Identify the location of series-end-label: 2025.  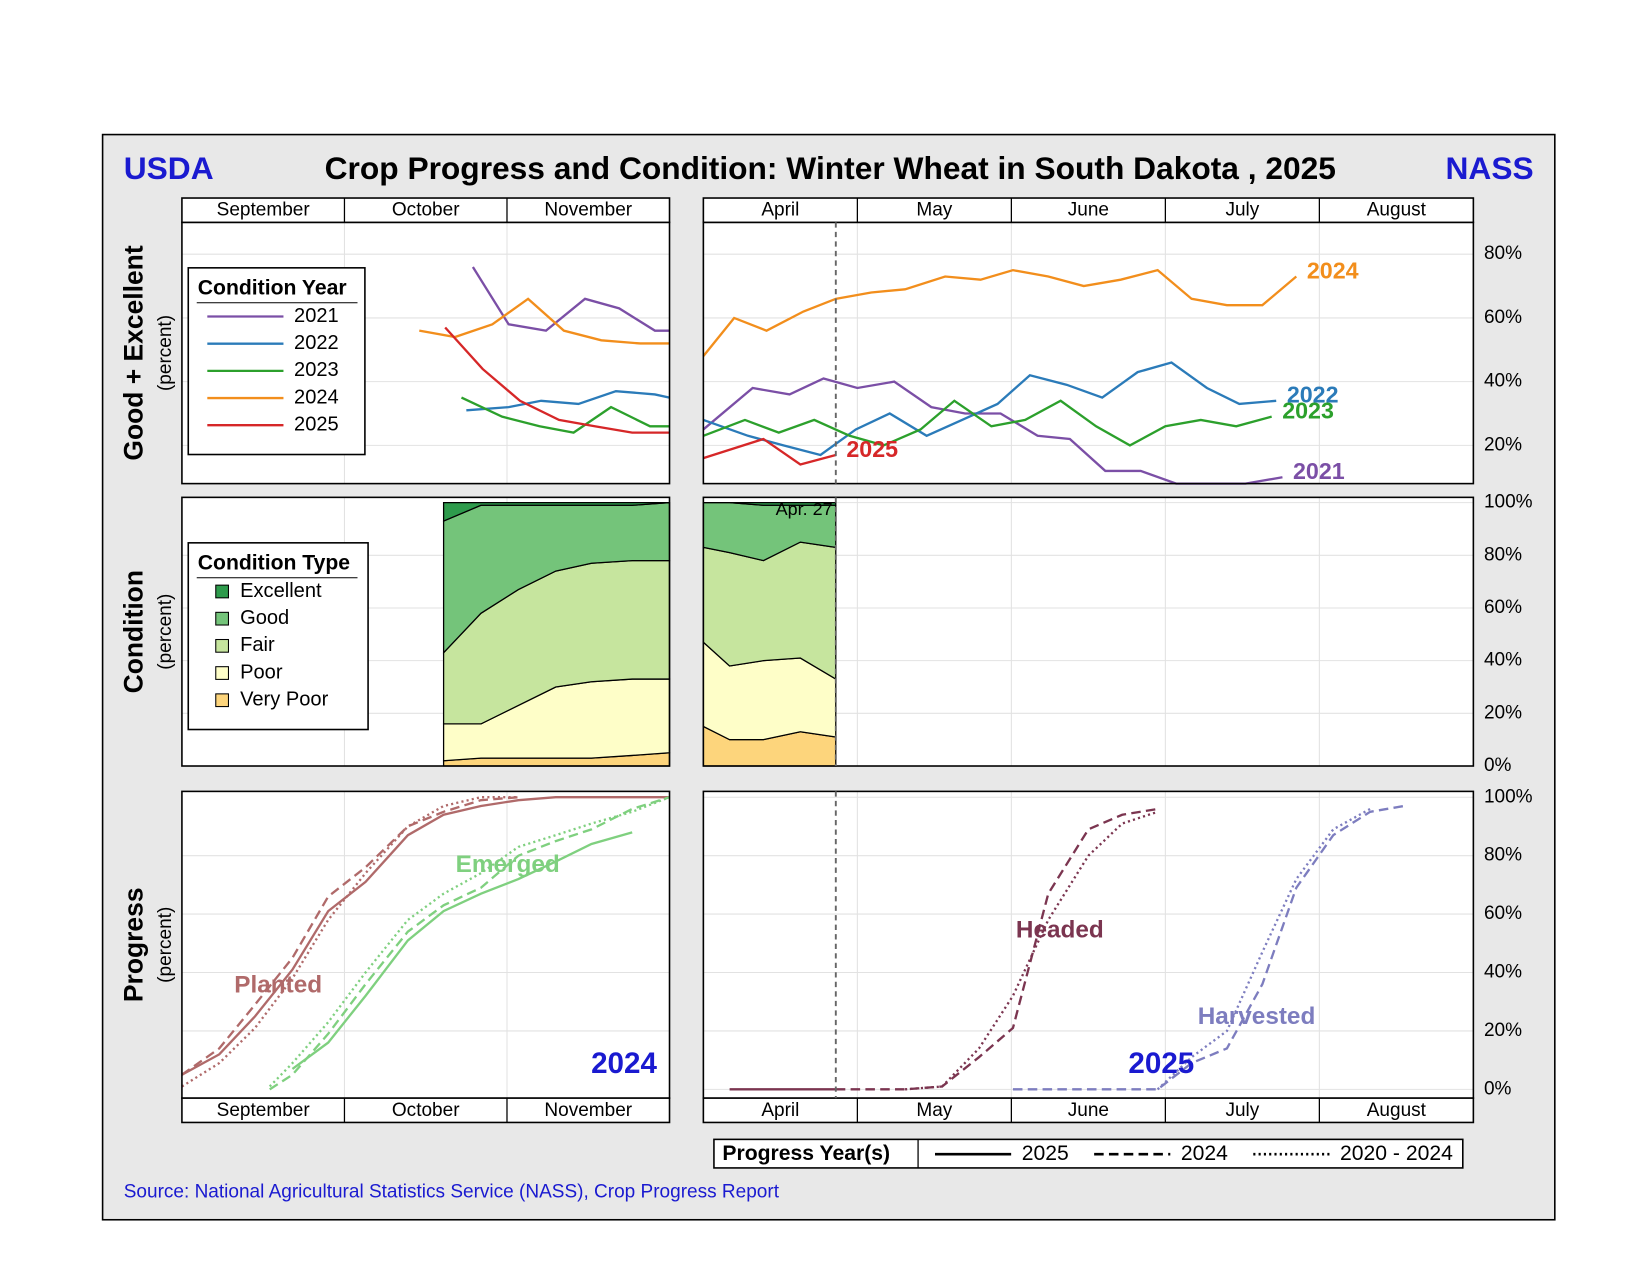
(872, 449).